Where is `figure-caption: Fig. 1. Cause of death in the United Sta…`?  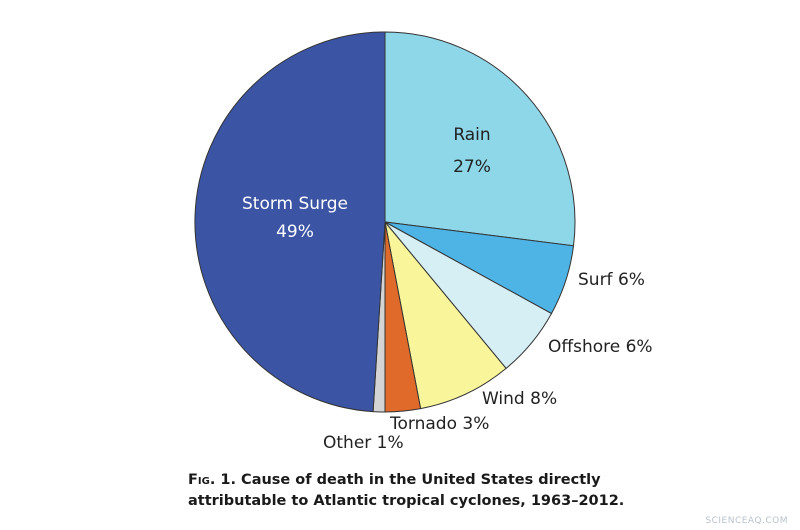
figure-caption: Fig. 1. Cause of death in the United Sta… is located at coordinates (438, 491).